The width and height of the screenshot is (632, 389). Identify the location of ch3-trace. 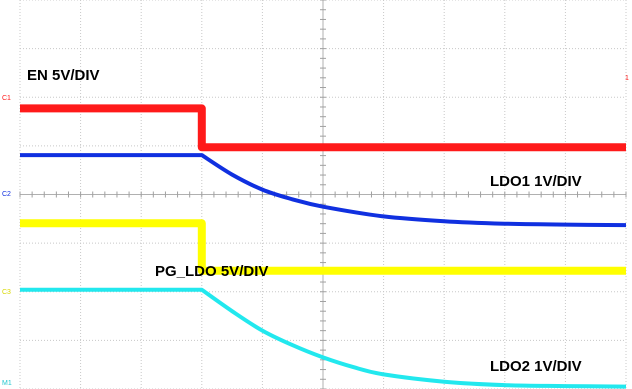
(323, 247).